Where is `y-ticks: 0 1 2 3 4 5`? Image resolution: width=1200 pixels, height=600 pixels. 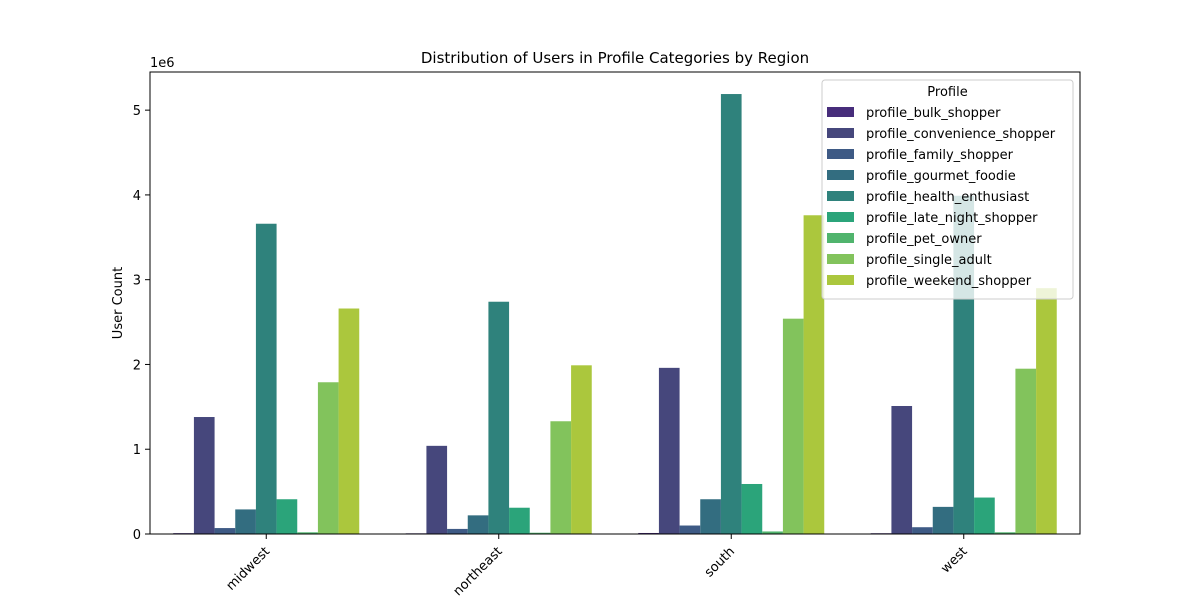
y-ticks: 0 1 2 3 4 5 is located at coordinates (141, 323).